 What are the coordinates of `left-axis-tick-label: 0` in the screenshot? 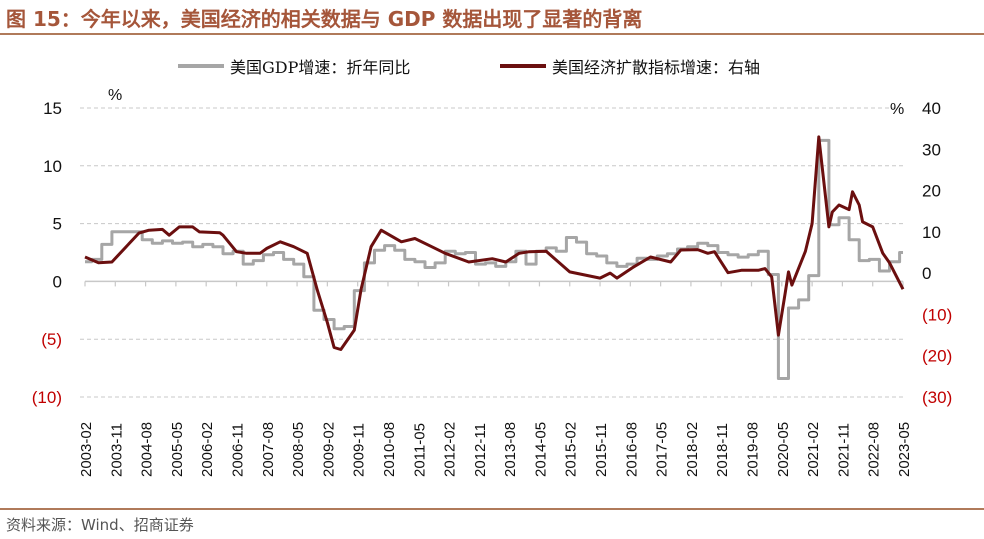 It's located at (57, 281).